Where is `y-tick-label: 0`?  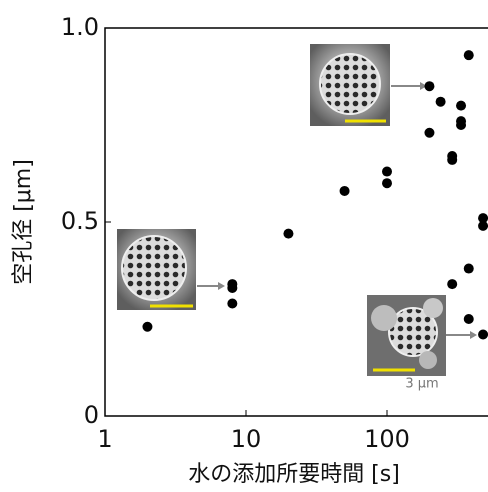 y-tick-label: 0 is located at coordinates (91, 415).